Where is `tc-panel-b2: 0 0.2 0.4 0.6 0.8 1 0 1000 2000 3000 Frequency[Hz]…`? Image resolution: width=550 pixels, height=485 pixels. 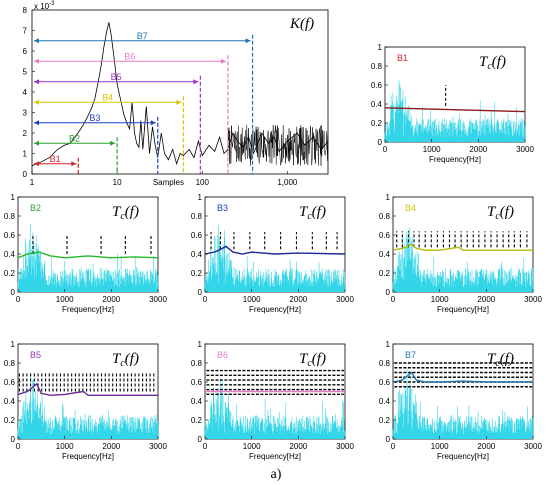
tc-panel-b2: 0 0.2 0.4 0.6 0.8 1 0 1000 2000 3000 Frequency[Hz]… is located at coordinates (86, 253).